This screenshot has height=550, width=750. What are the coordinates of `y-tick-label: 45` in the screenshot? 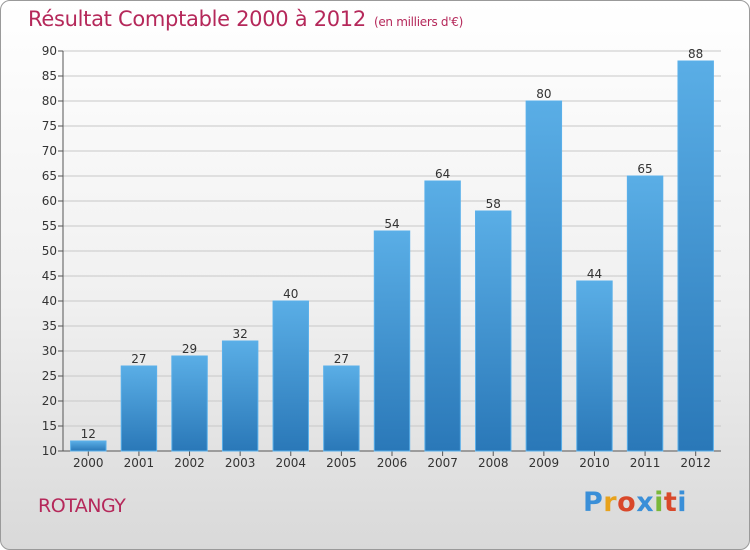 It's located at (49, 276).